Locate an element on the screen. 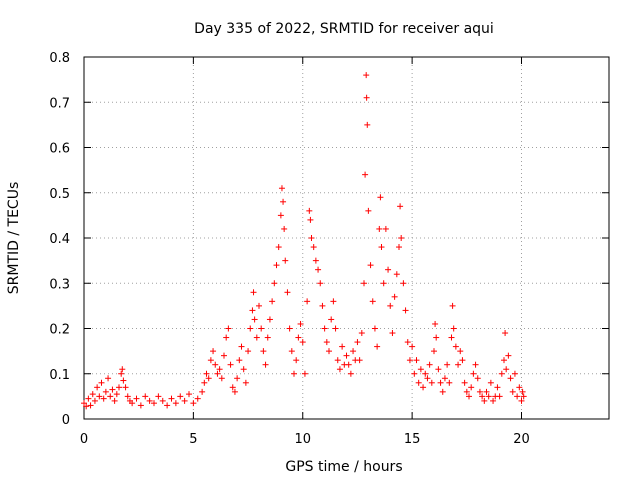 Image resolution: width=640 pixels, height=480 pixels. x-tick-label: 5 is located at coordinates (193, 439).